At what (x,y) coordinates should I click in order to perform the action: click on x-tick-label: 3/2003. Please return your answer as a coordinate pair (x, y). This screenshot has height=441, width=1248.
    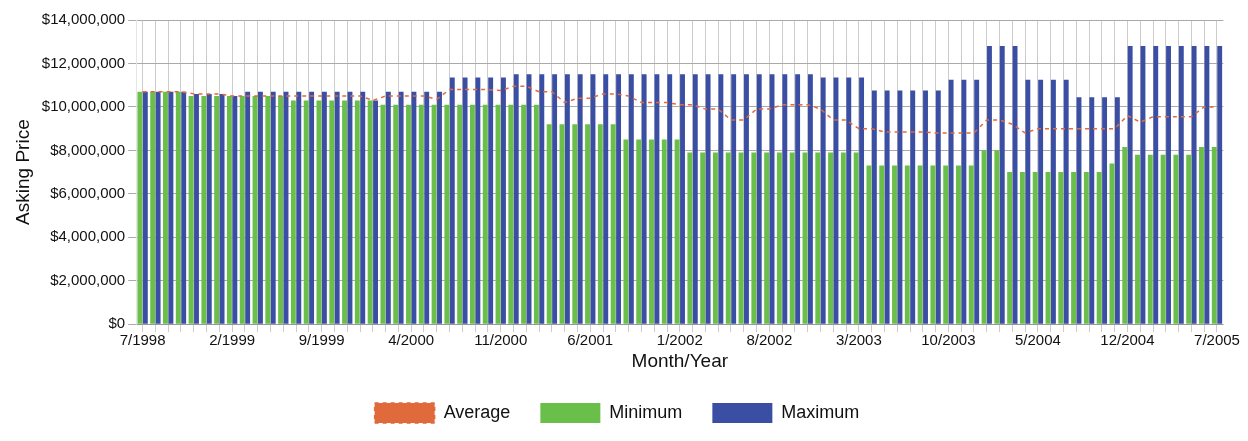
    Looking at the image, I should click on (858, 340).